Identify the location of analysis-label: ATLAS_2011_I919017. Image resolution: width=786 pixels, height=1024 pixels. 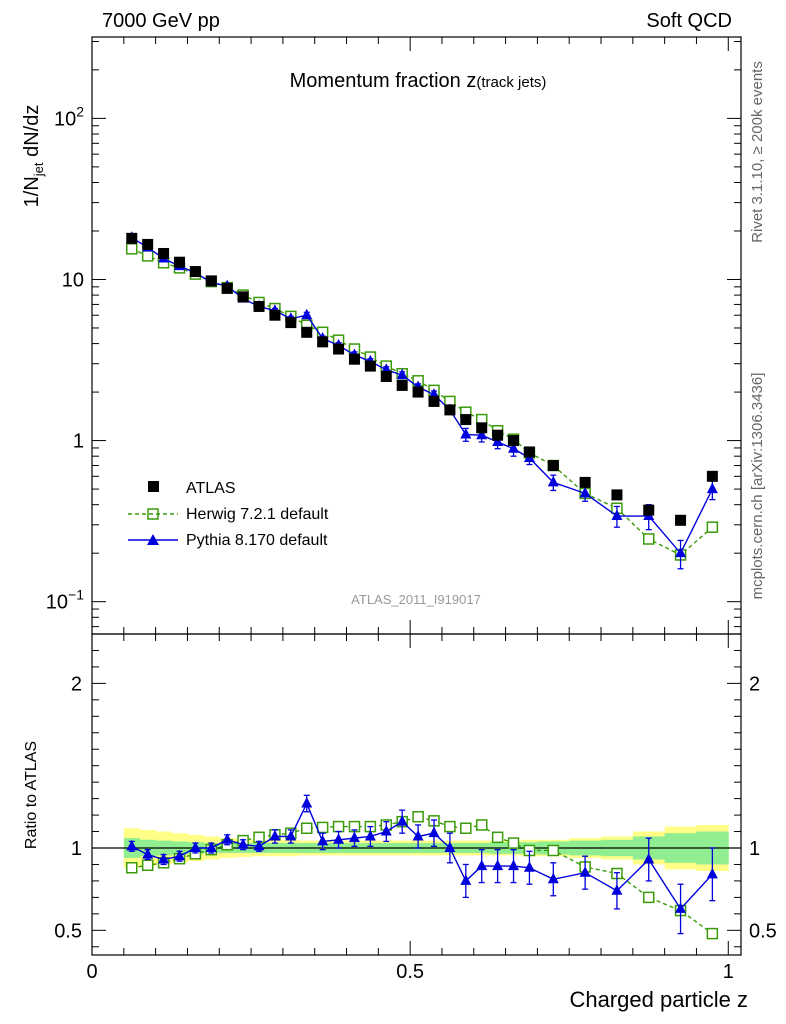
(416, 599).